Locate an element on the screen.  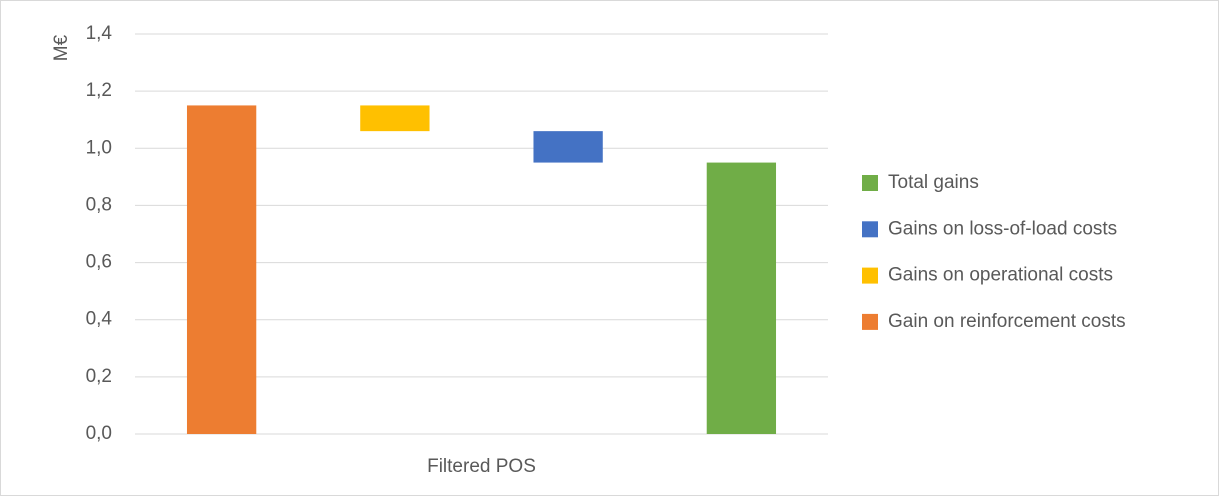
x-tick-label: Filtered POS is located at coordinates (481, 466).